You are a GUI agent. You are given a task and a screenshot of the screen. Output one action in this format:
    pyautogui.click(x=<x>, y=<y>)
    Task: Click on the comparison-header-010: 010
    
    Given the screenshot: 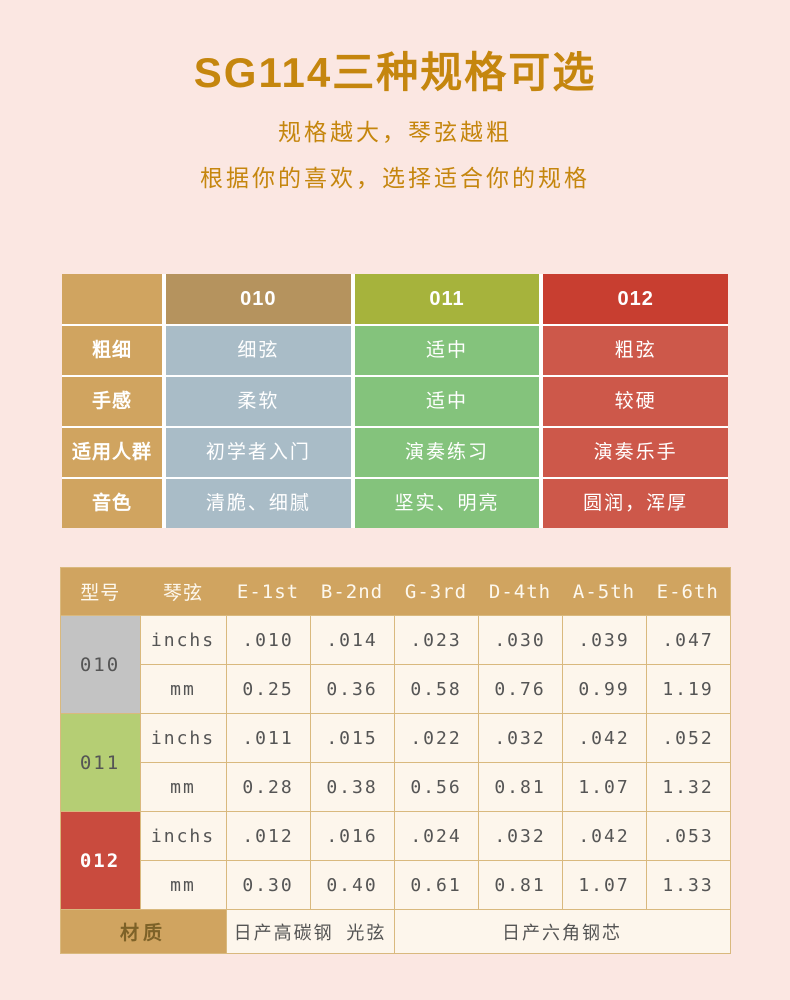 What is the action you would take?
    pyautogui.click(x=258, y=299)
    